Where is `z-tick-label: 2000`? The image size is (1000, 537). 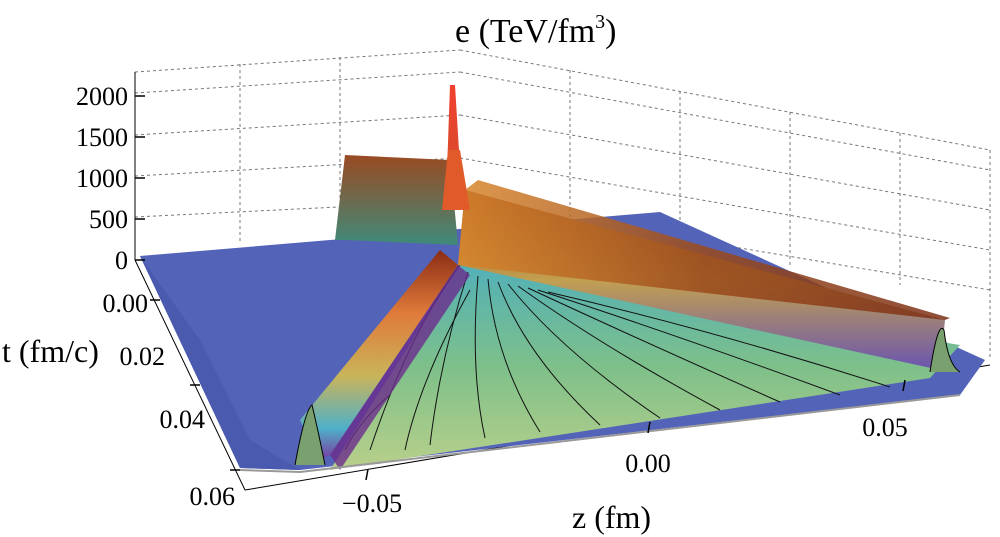 z-tick-label: 2000 is located at coordinates (102, 96).